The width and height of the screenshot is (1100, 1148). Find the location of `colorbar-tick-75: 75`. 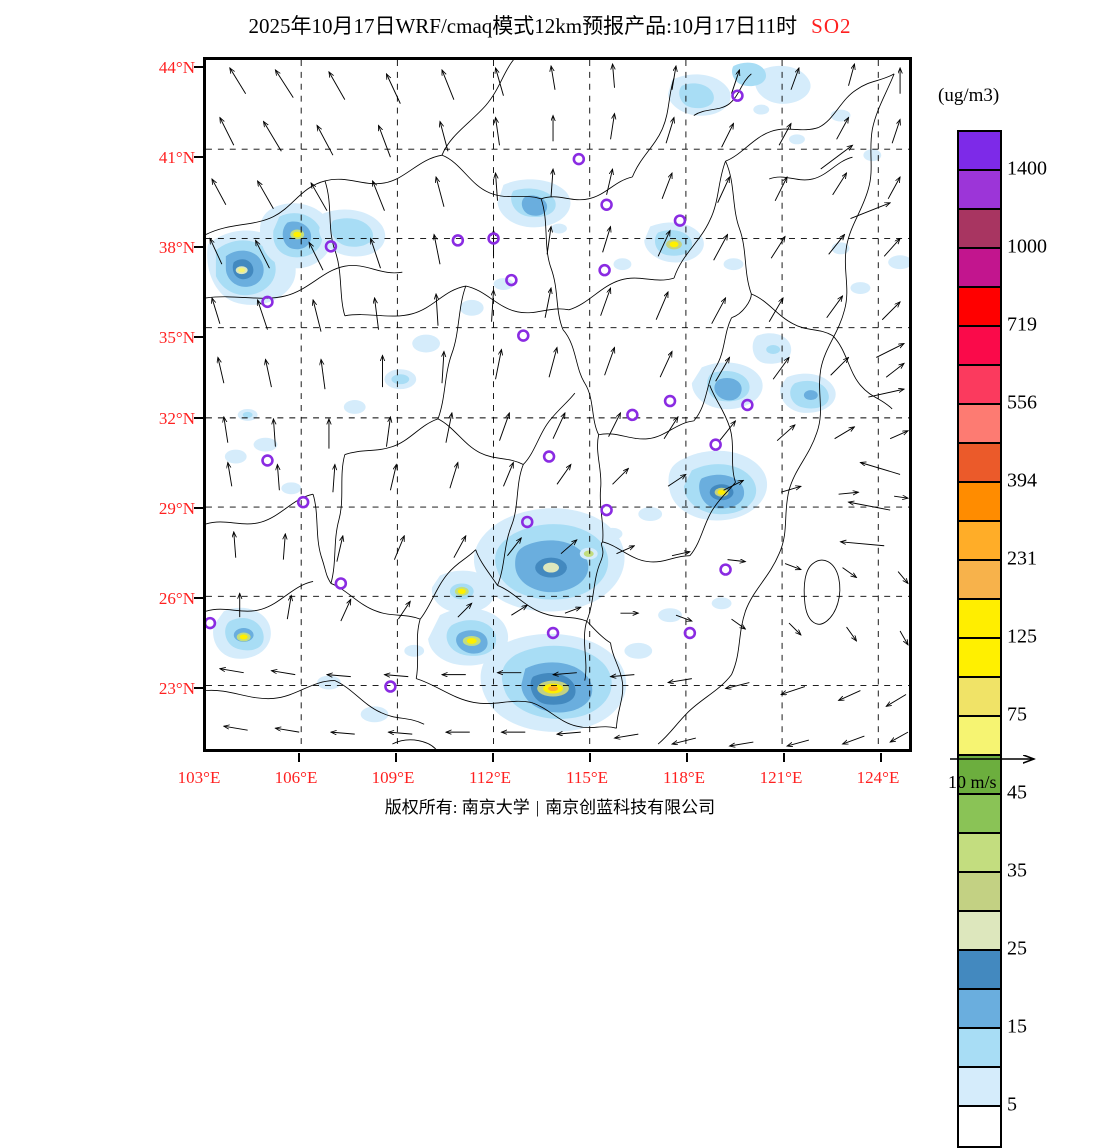

colorbar-tick-75: 75 is located at coordinates (1017, 714).